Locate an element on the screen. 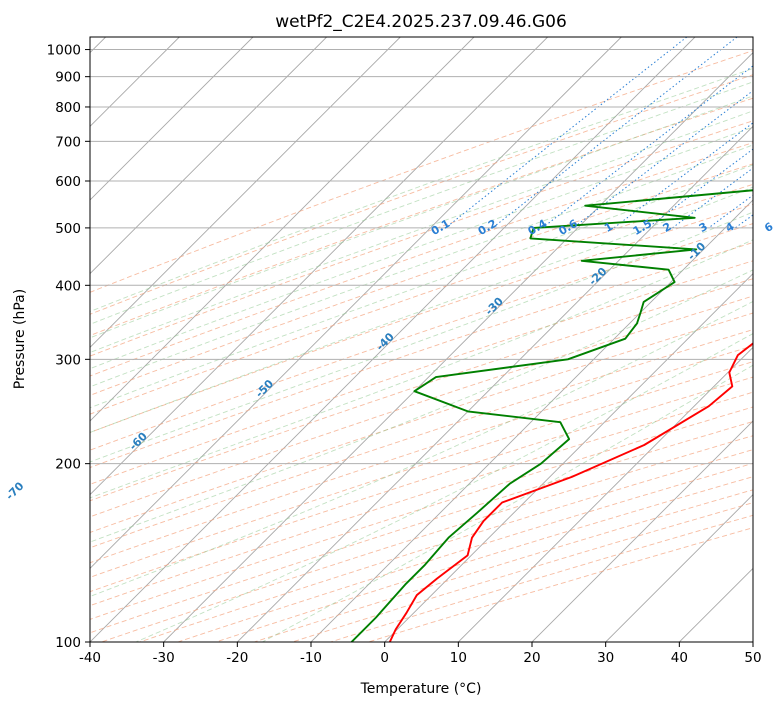 Image resolution: width=775 pixels, height=708 pixels. mixing-ratio-label: 6 is located at coordinates (768, 227).